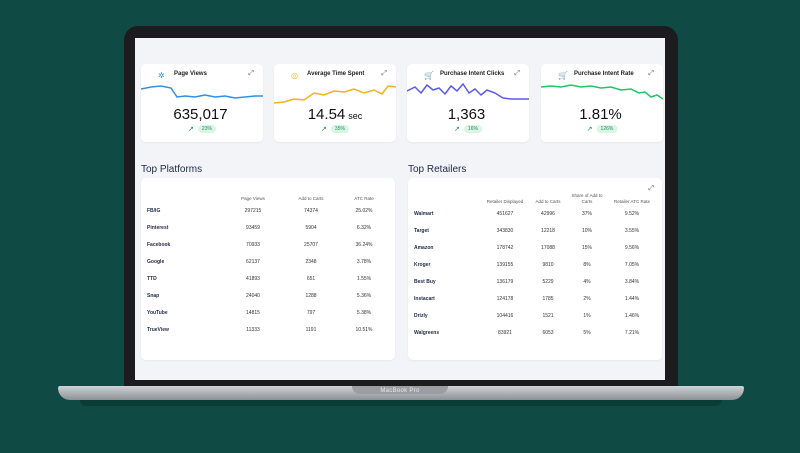 The height and width of the screenshot is (453, 800). Describe the element at coordinates (527, 230) in the screenshot. I see `table-row: Target 343830 12218 10% 3.55%` at that location.